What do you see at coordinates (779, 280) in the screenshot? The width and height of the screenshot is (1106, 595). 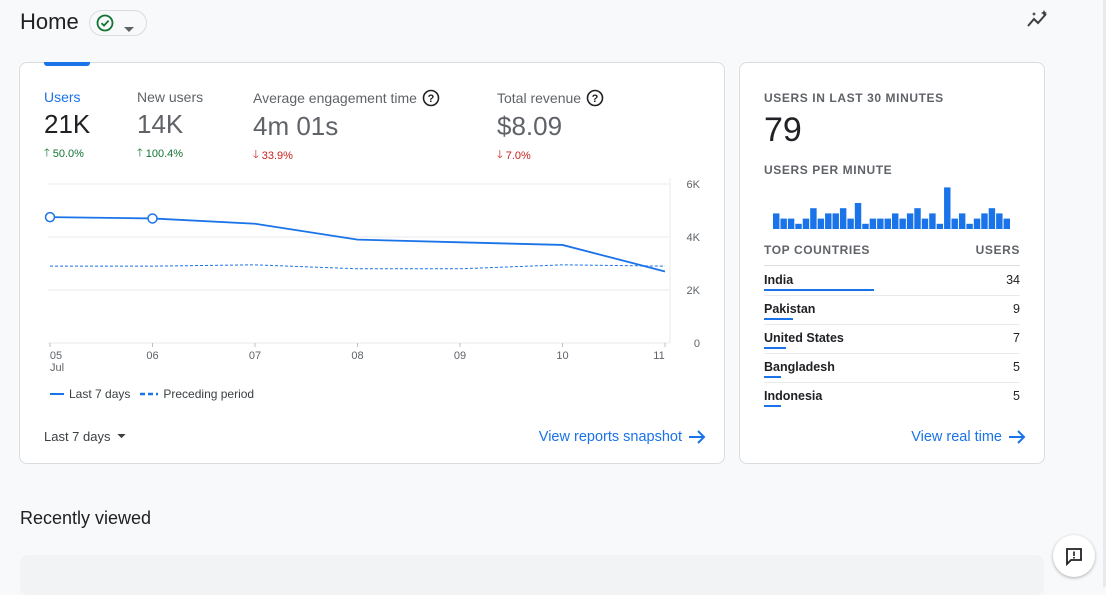 I see `country-name: India` at bounding box center [779, 280].